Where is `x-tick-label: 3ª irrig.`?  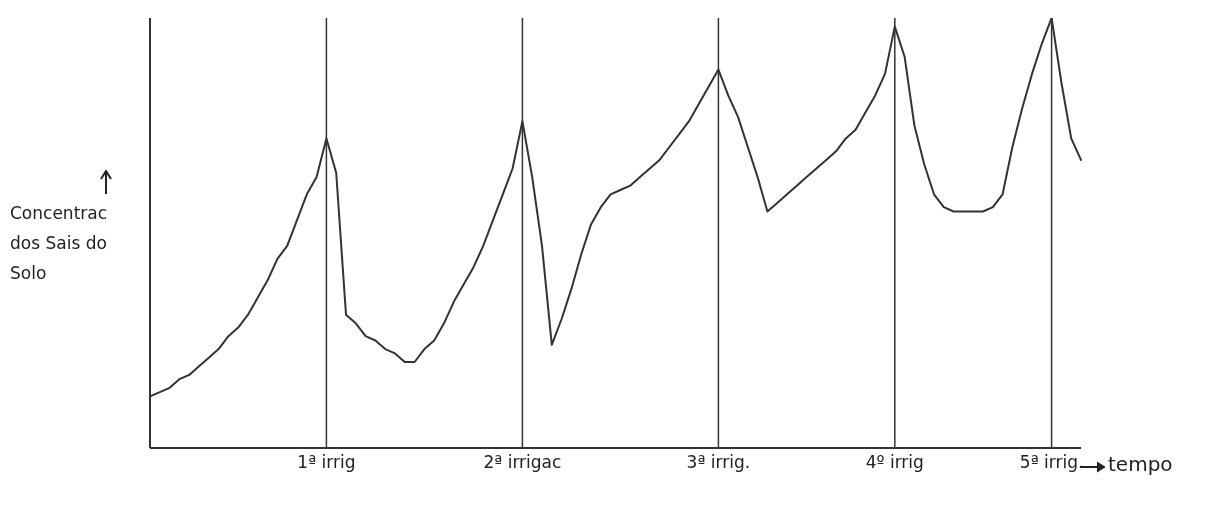 x-tick-label: 3ª irrig. is located at coordinates (718, 462).